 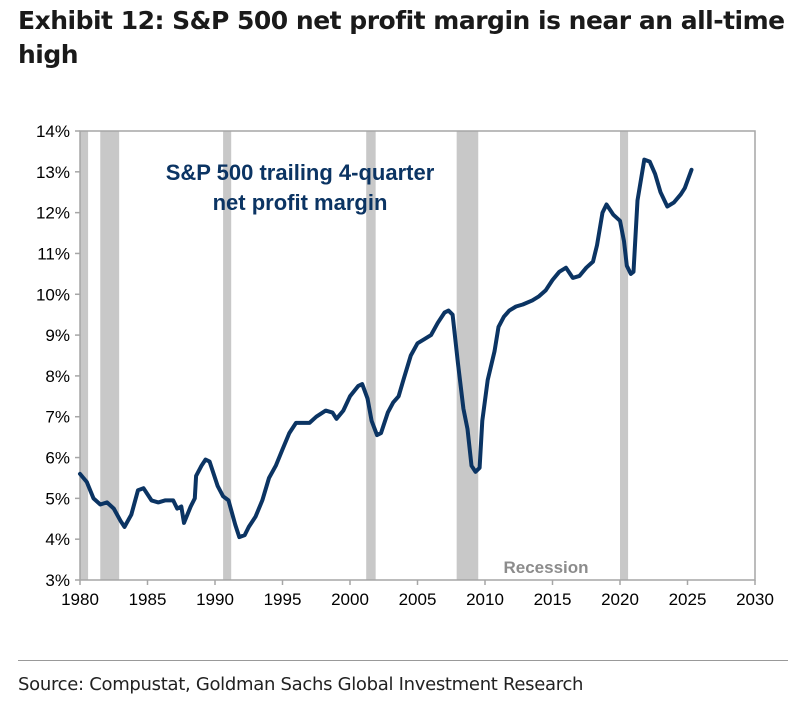 I want to click on y-tick-label: 8%, so click(x=57, y=376).